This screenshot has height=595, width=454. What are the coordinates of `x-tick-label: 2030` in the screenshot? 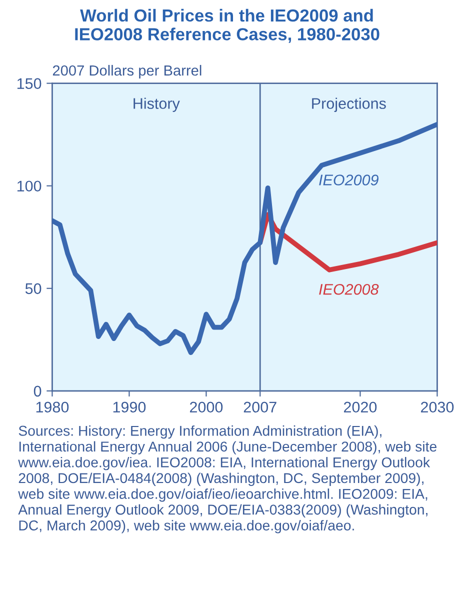 It's located at (437, 407).